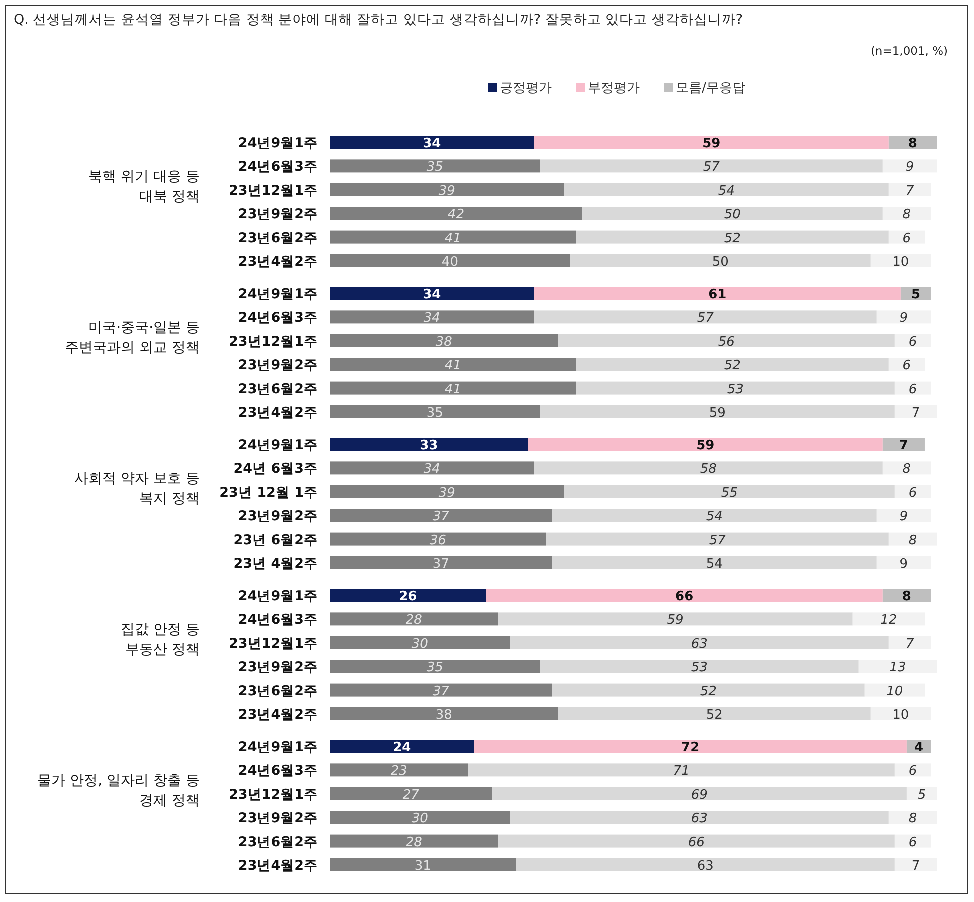  What do you see at coordinates (685, 597) in the screenshot?
I see `data-label: 66` at bounding box center [685, 597].